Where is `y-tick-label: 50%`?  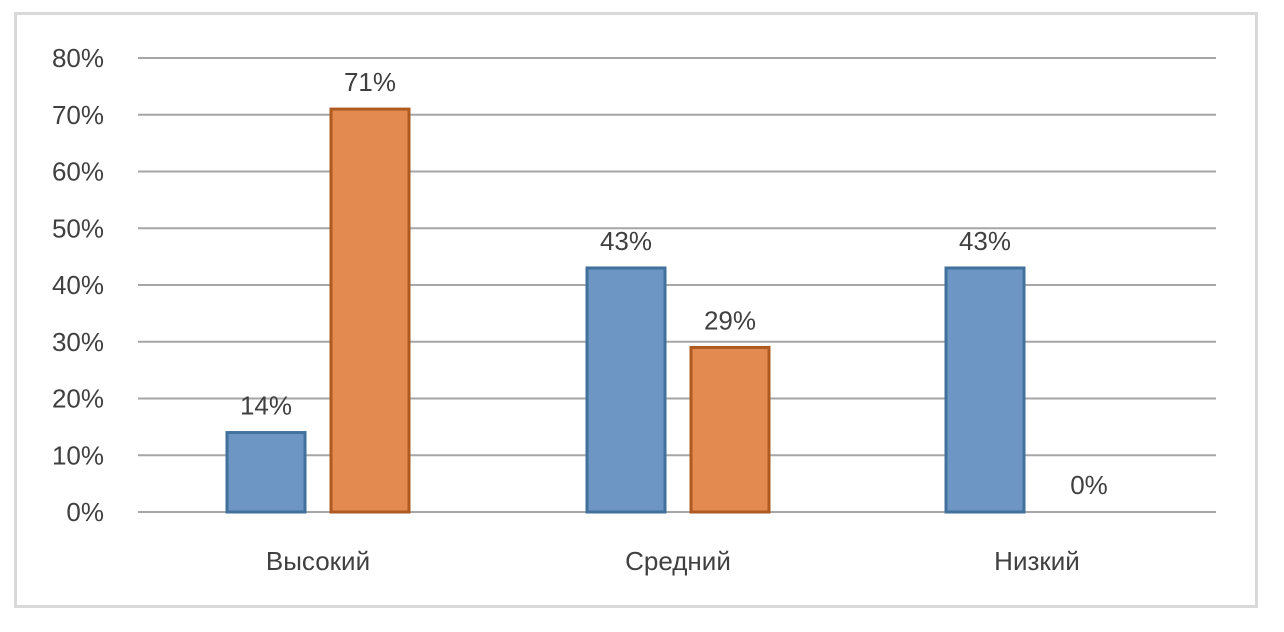
y-tick-label: 50% is located at coordinates (78, 228).